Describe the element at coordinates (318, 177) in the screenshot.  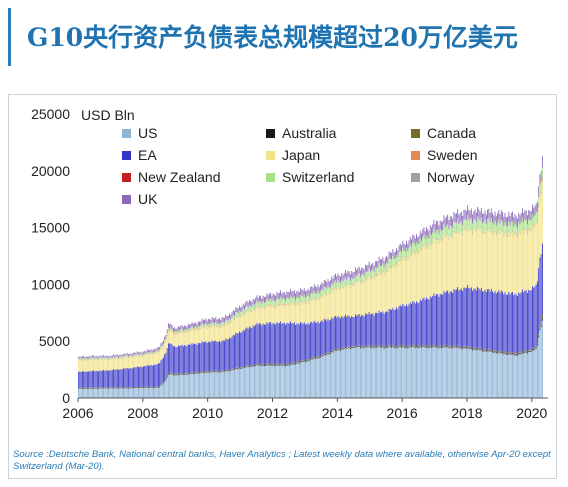
I see `legend-label: Switzerland` at that location.